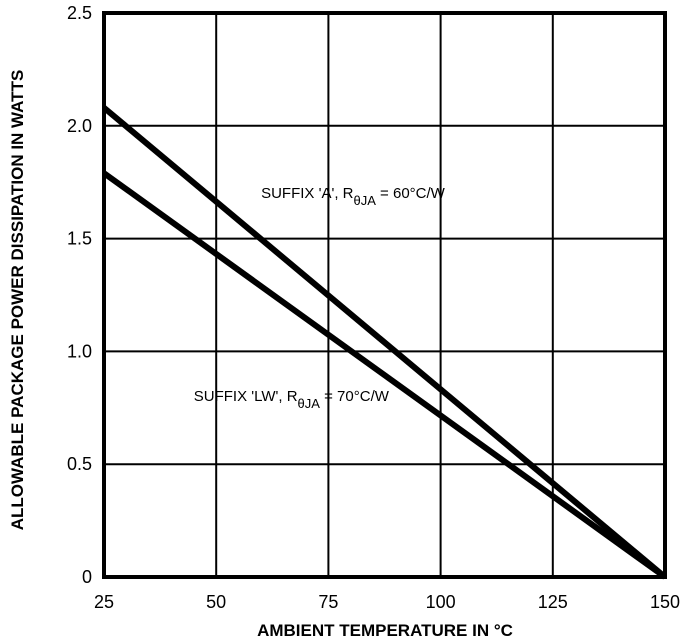 The width and height of the screenshot is (693, 643). What do you see at coordinates (353, 196) in the screenshot?
I see `annotation-1: SUFFIX 'A', RθJA = 60°C/W` at bounding box center [353, 196].